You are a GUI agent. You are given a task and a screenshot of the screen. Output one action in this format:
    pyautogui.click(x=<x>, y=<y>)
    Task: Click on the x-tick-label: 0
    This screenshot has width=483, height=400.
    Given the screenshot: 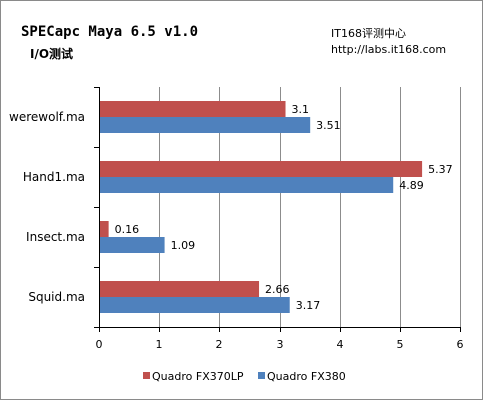 What is the action you would take?
    pyautogui.click(x=99, y=344)
    